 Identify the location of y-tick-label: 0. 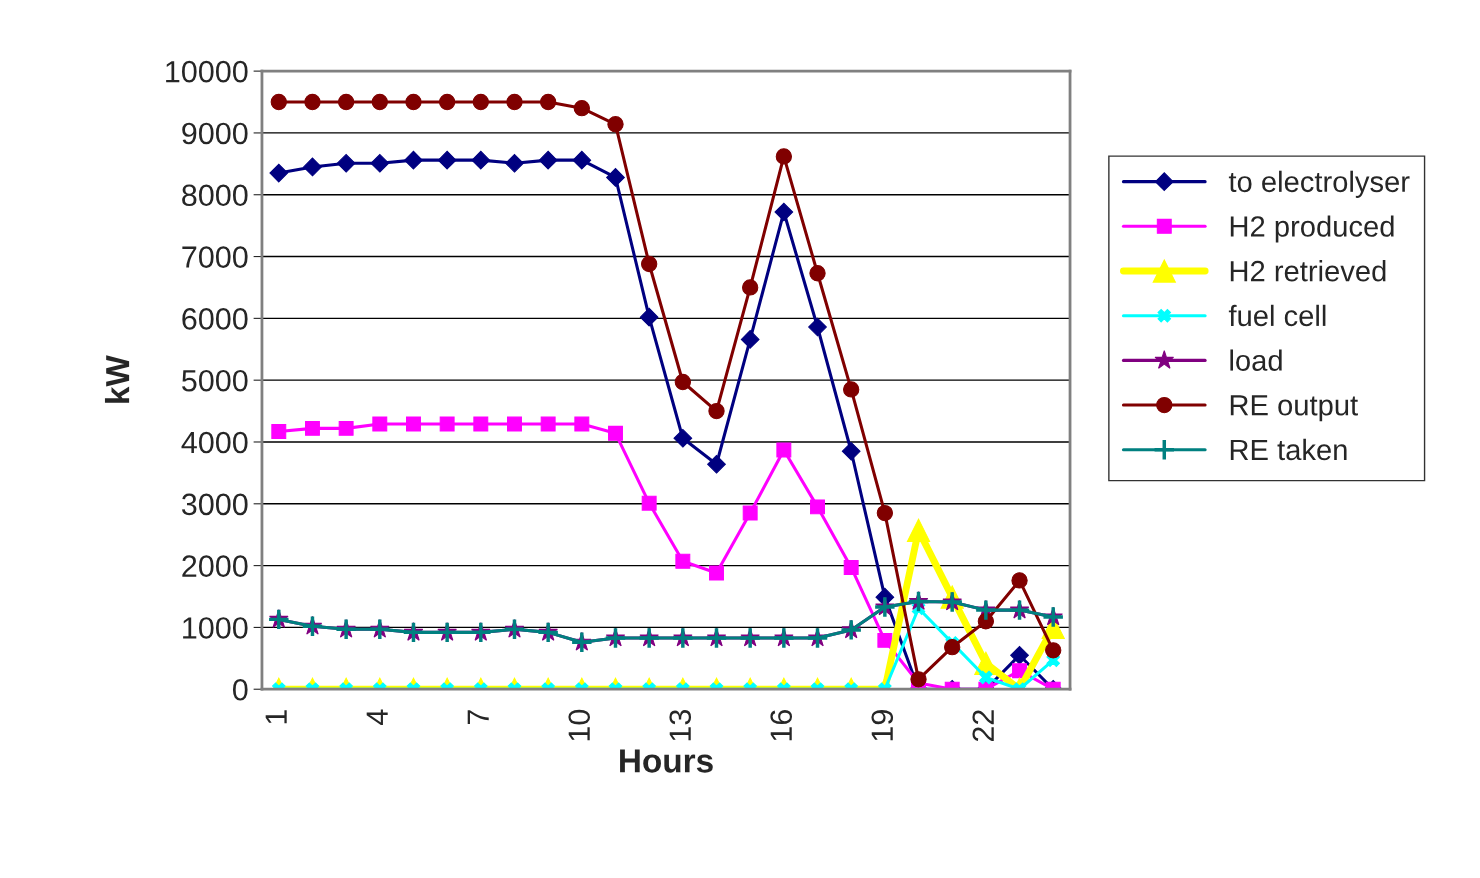
(240, 689).